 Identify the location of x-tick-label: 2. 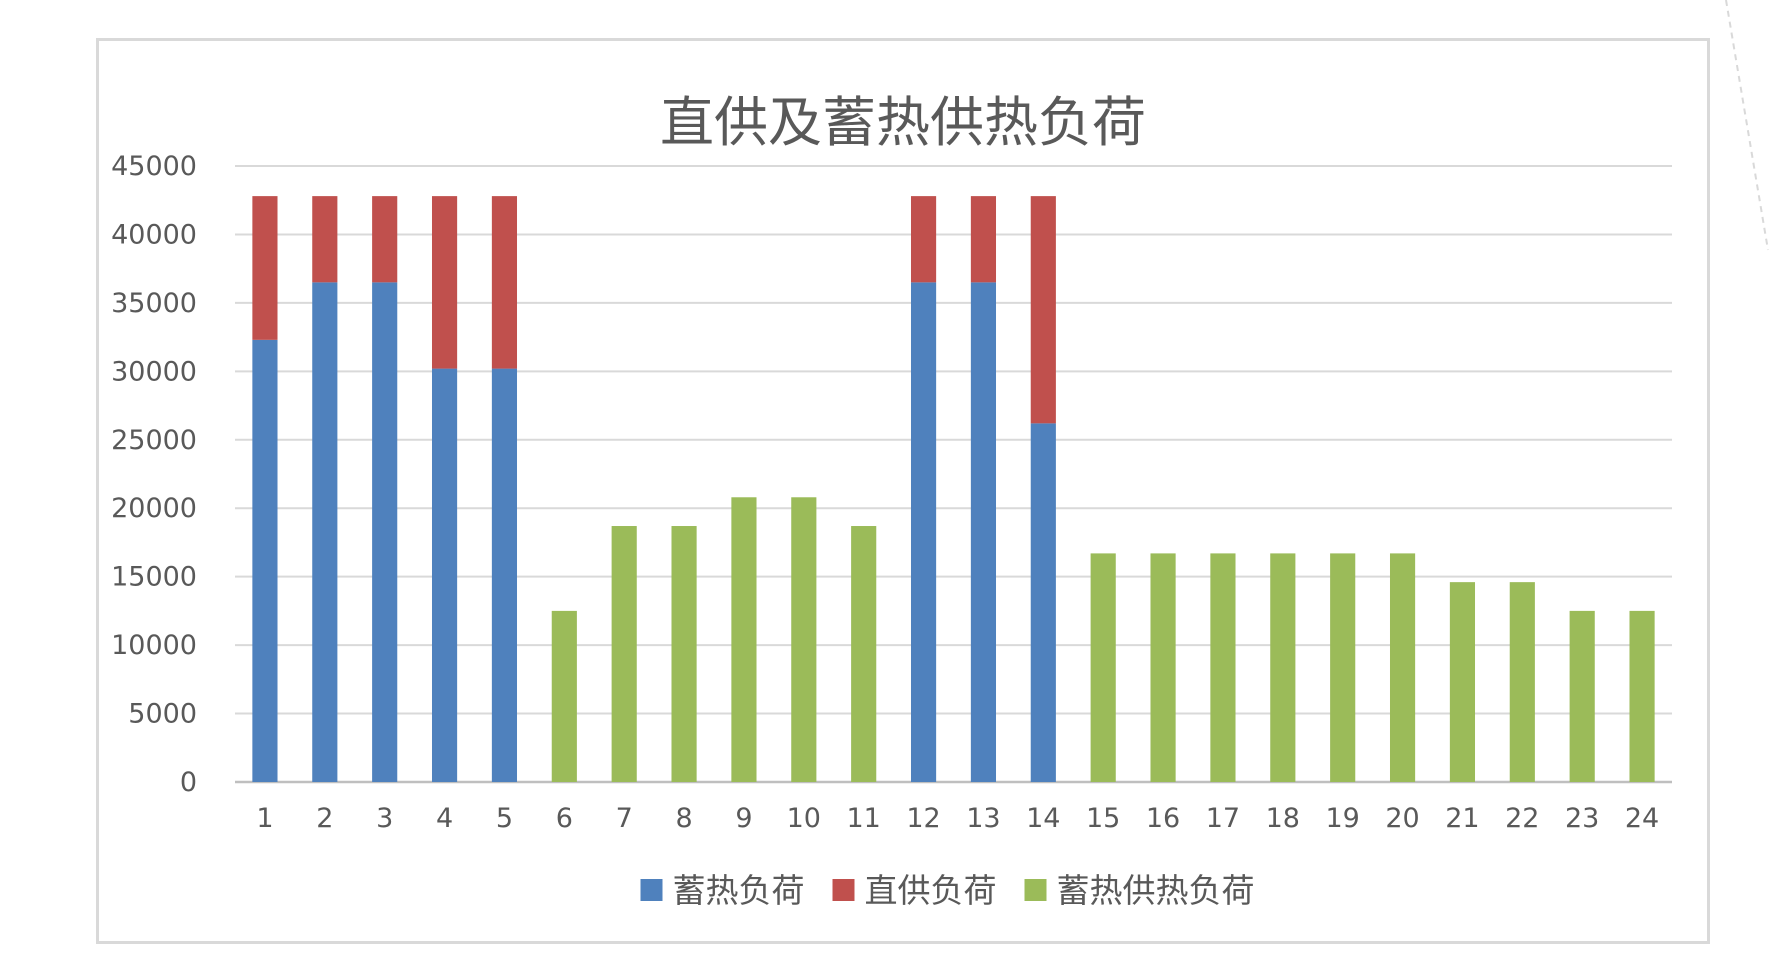
(324, 818).